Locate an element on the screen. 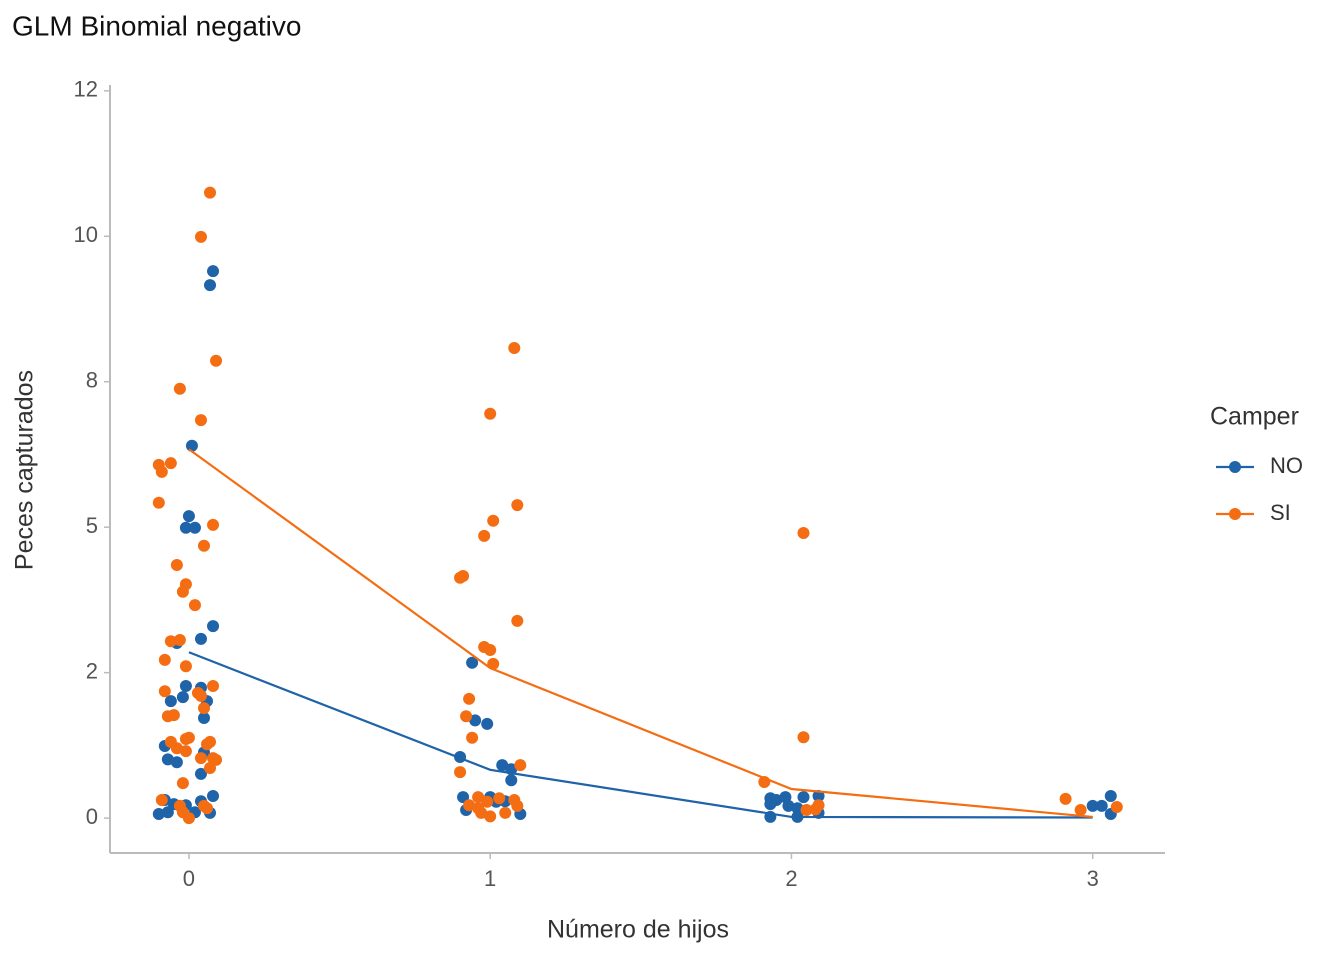 The width and height of the screenshot is (1344, 960). legend-label: NO is located at coordinates (1286, 465).